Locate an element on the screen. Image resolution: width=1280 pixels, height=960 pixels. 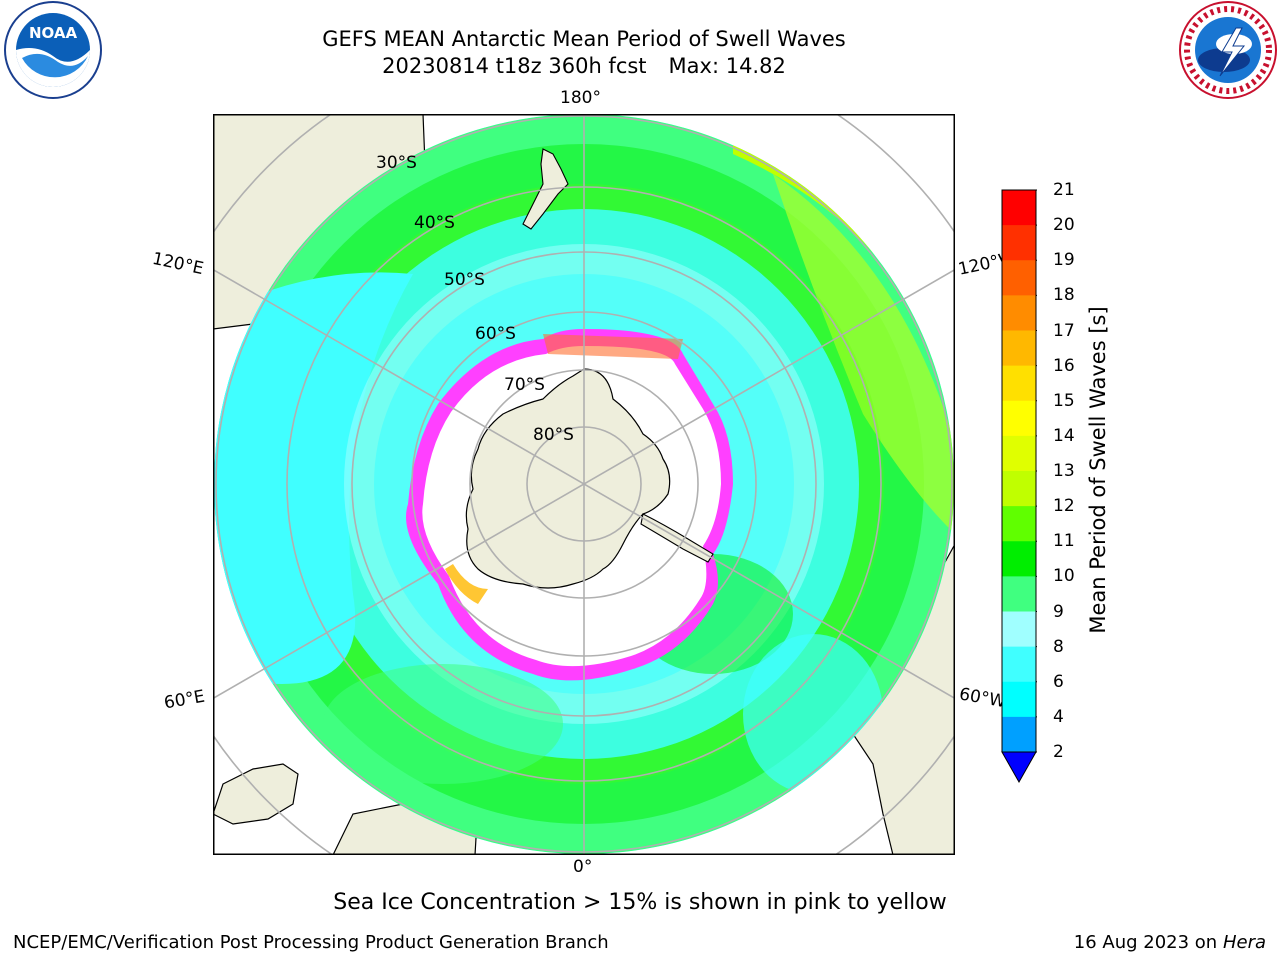
lat-label-80s: 80°S is located at coordinates (553, 435).